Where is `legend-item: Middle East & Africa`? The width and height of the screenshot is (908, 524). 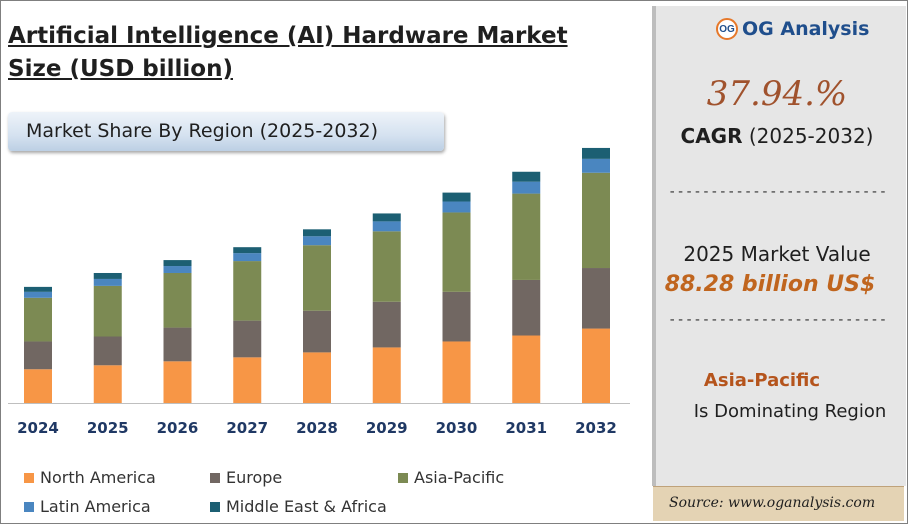 legend-item: Middle East & Africa is located at coordinates (298, 506).